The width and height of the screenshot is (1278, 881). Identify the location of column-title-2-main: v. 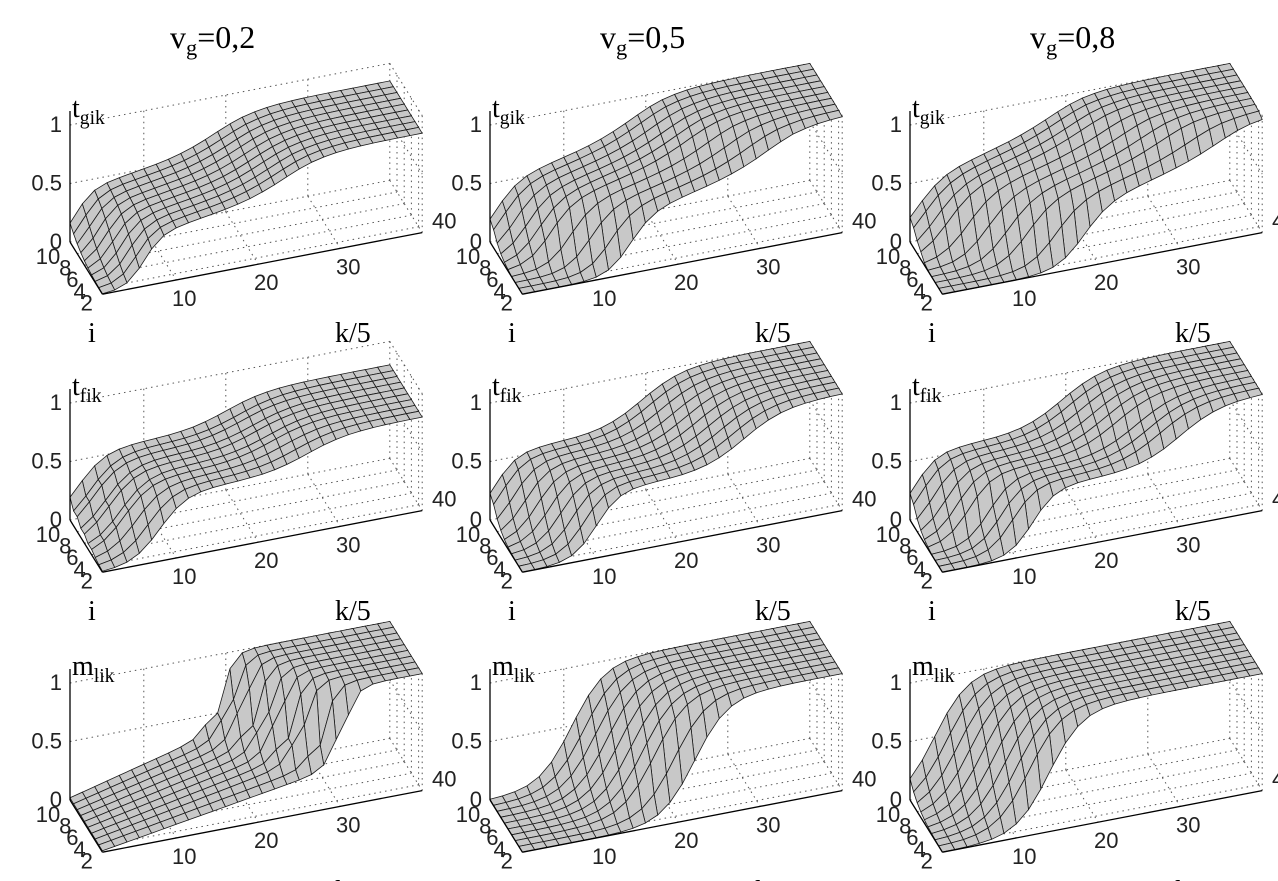
(608, 37).